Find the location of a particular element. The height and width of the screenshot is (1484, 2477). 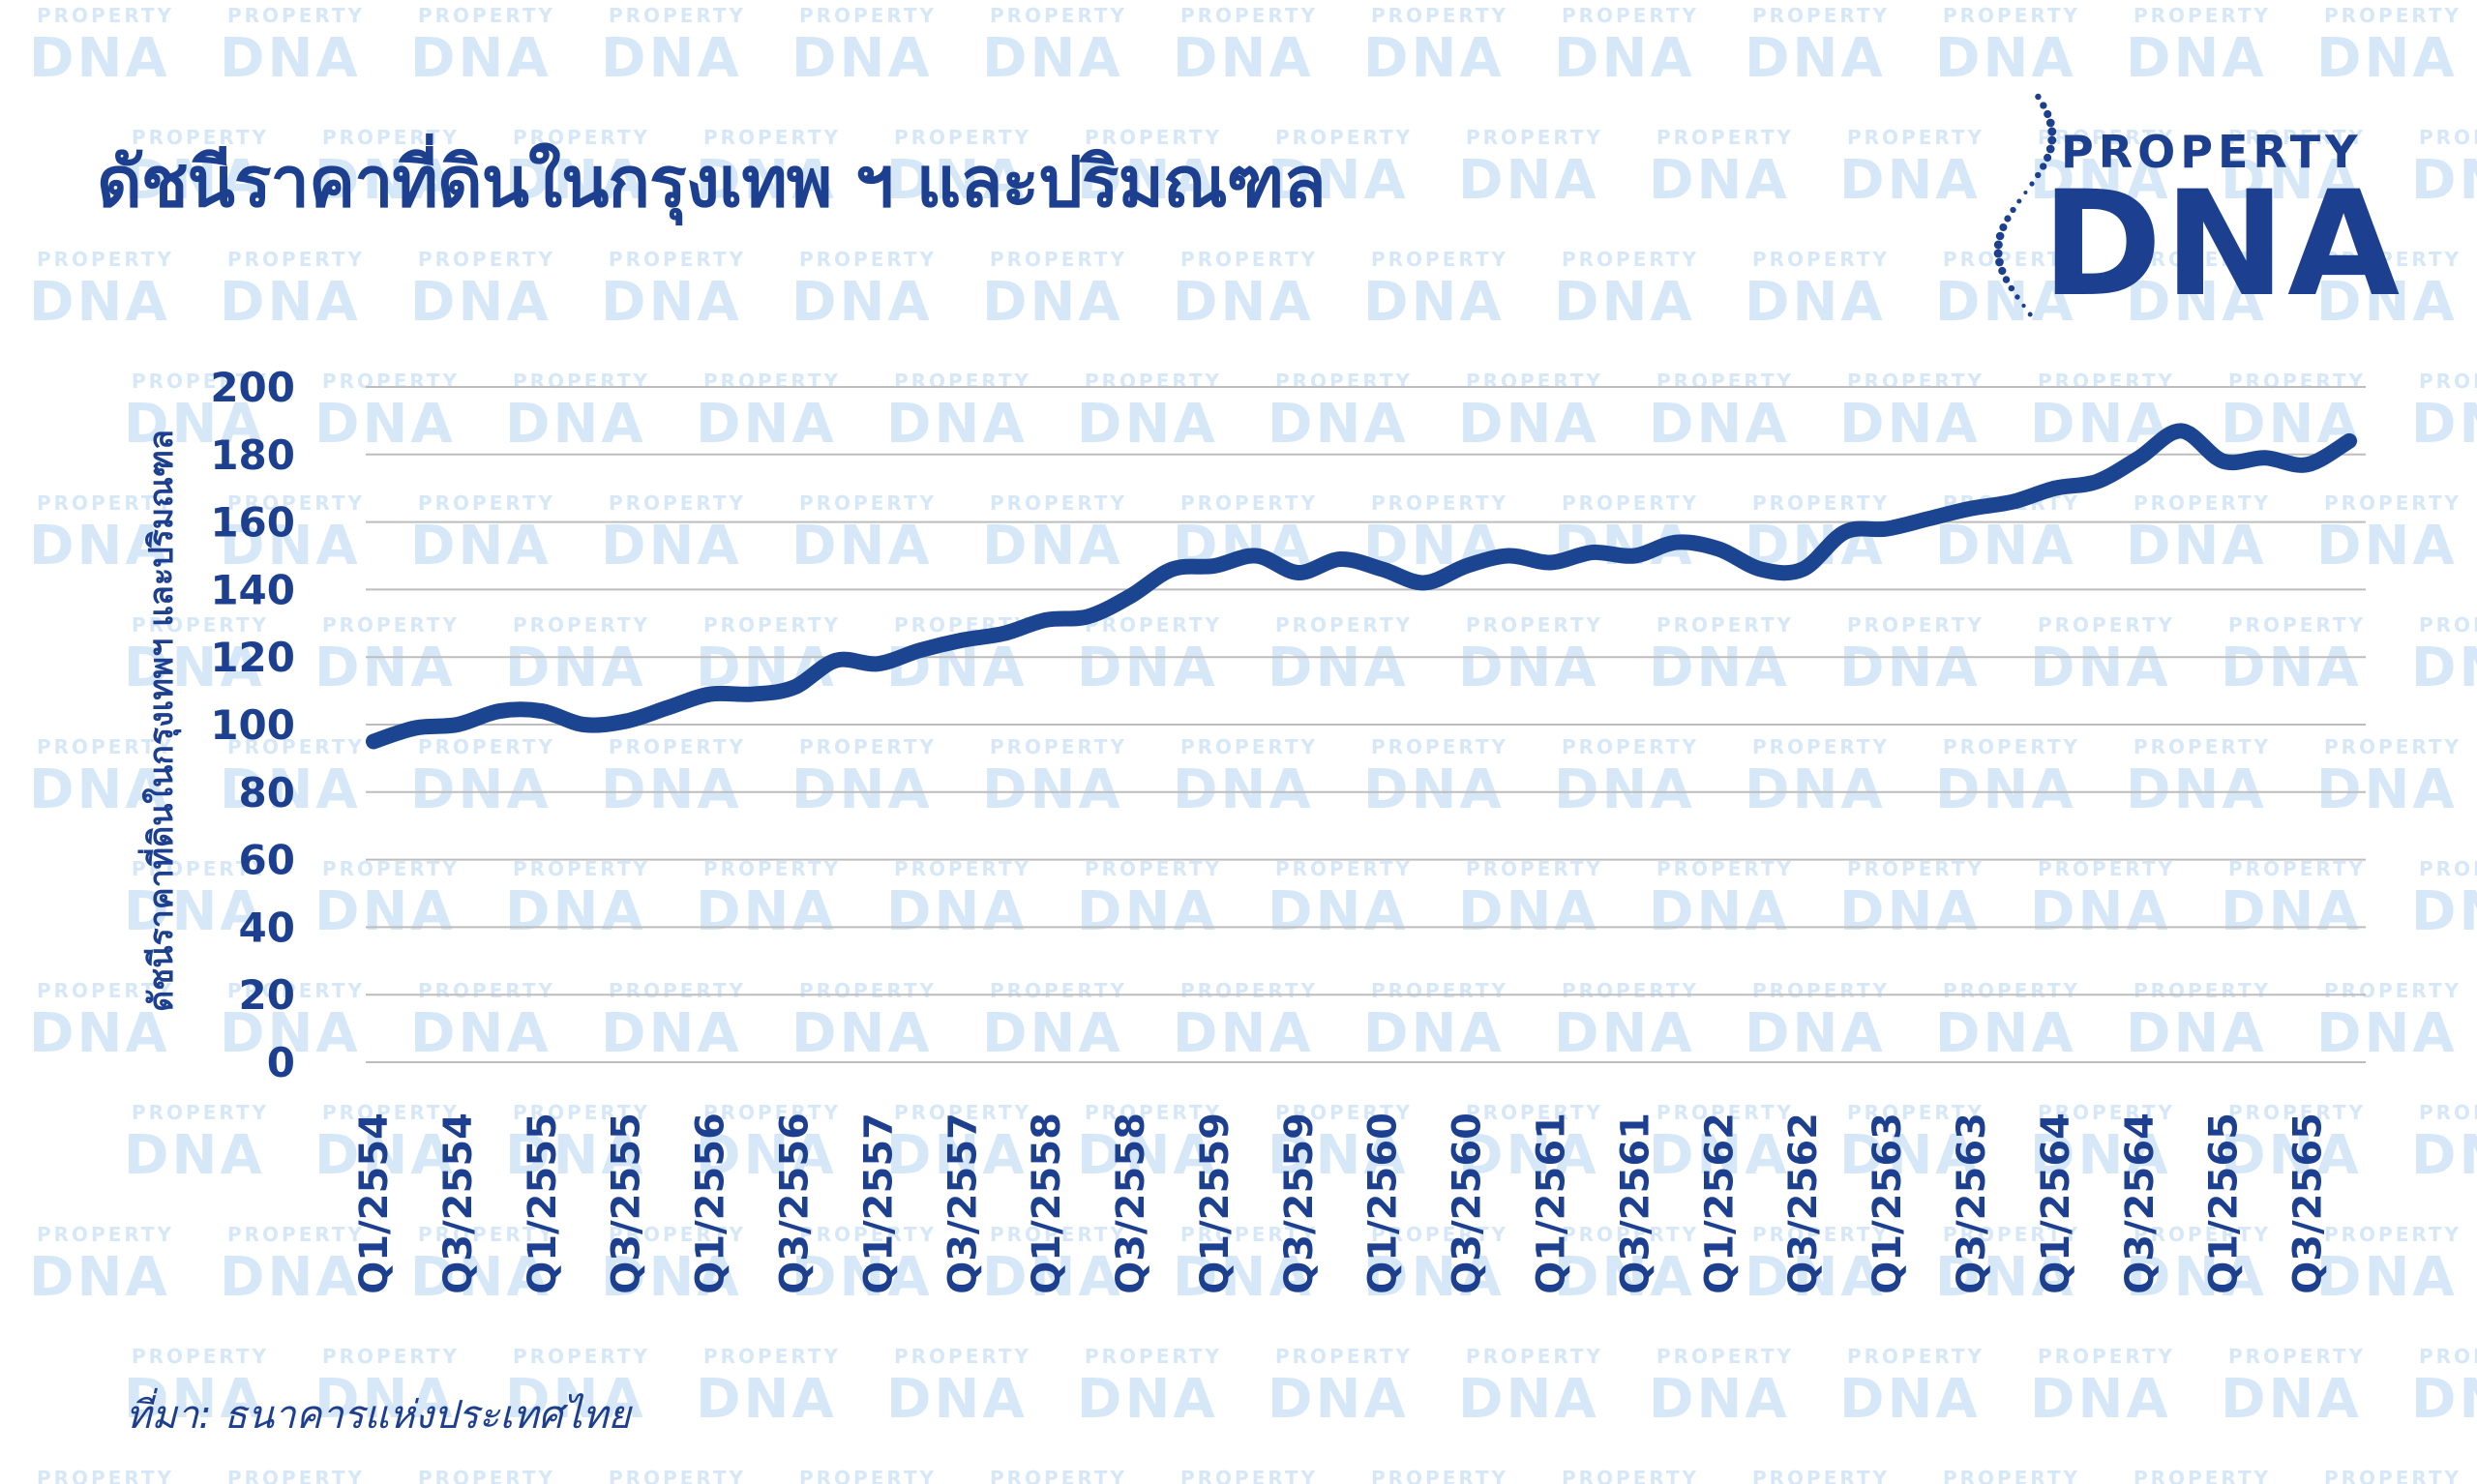

x-tick-label: Q3/2556 is located at coordinates (794, 1203).